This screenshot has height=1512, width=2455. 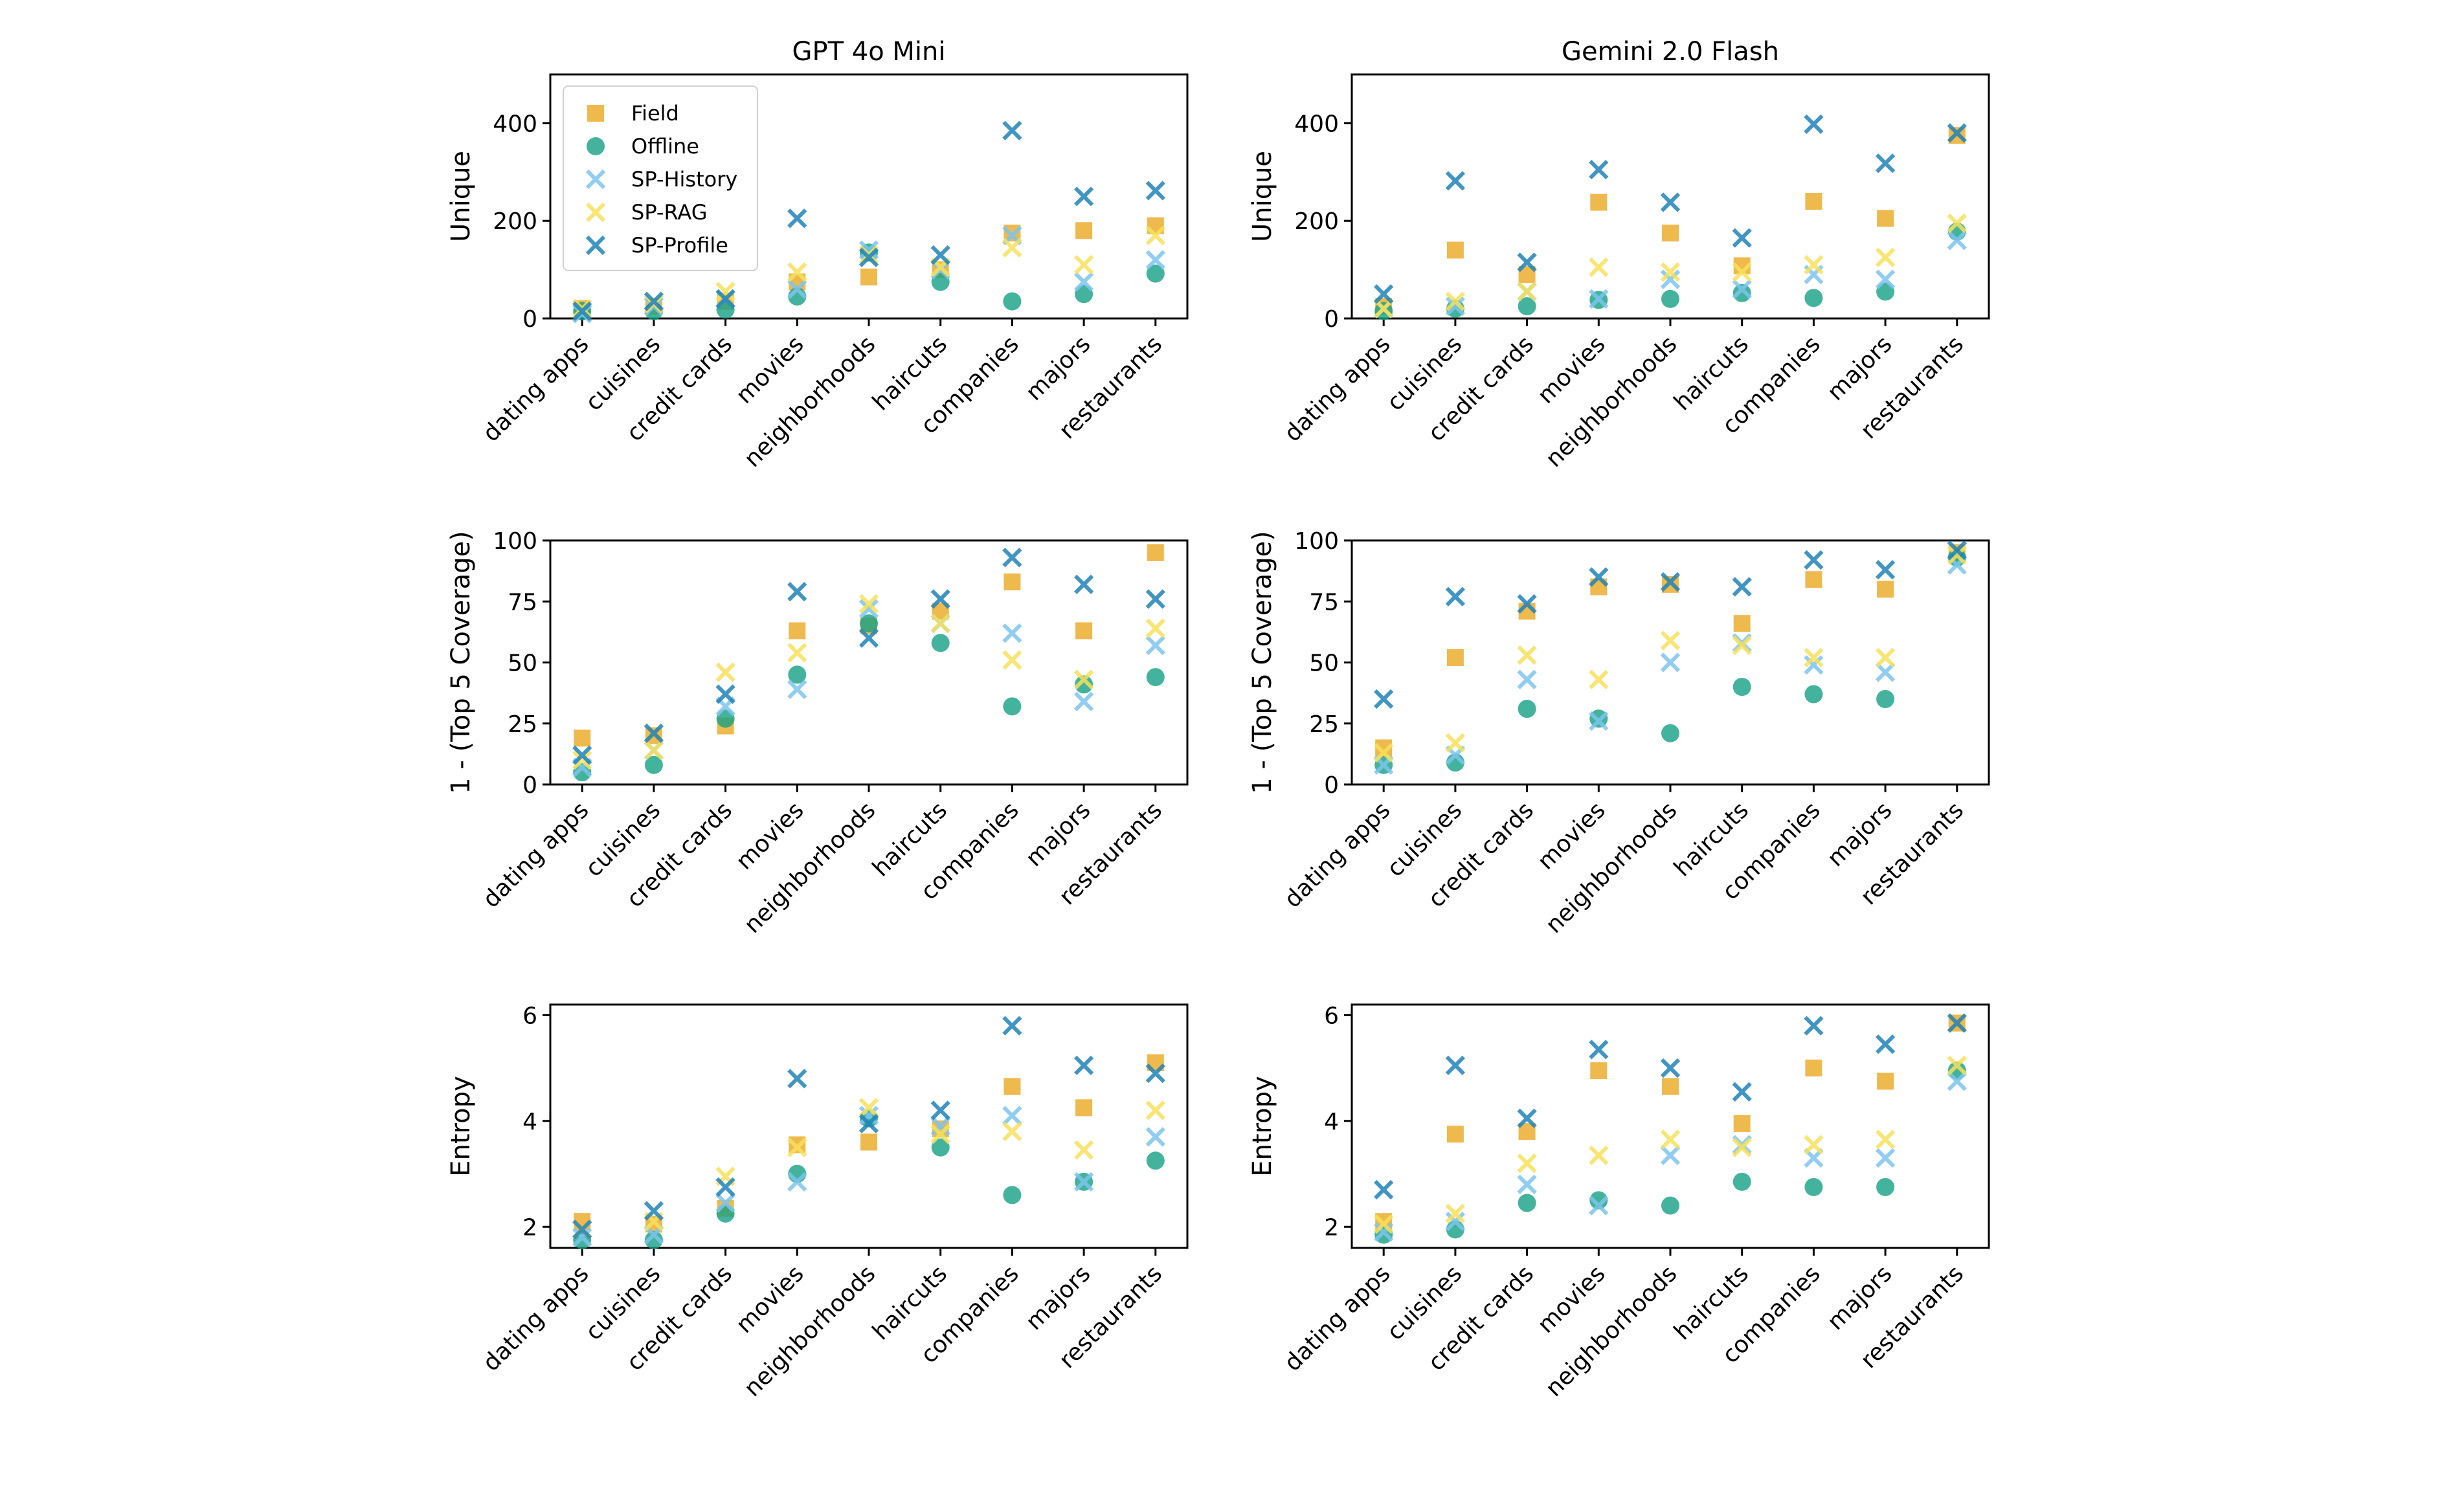 What do you see at coordinates (461, 1126) in the screenshot?
I see `y-axis-label: Entropy` at bounding box center [461, 1126].